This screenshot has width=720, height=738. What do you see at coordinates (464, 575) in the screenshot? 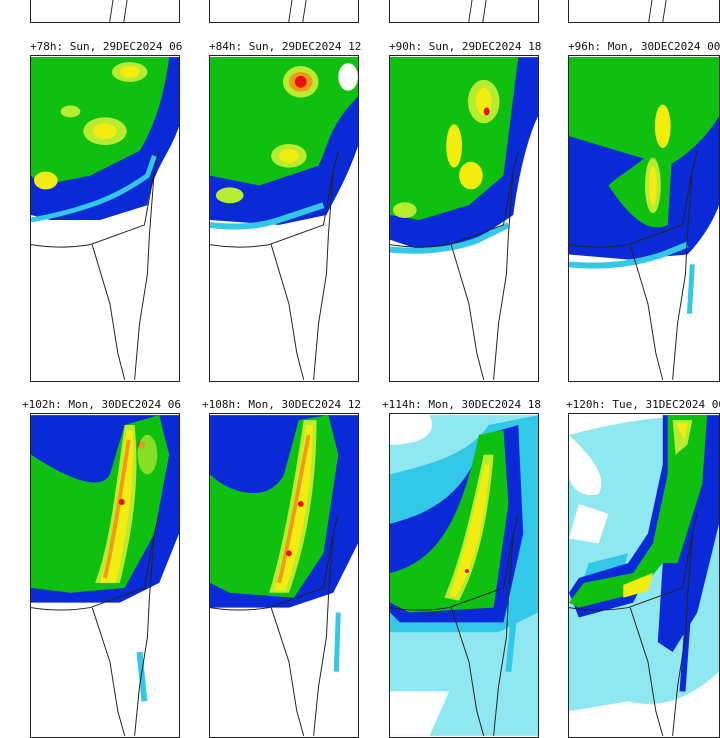
I see `map-panel-114h` at bounding box center [464, 575].